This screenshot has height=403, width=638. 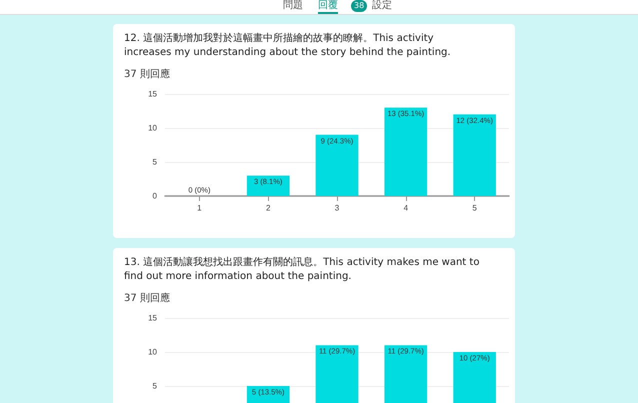 I want to click on text: 回覆, so click(x=328, y=7).